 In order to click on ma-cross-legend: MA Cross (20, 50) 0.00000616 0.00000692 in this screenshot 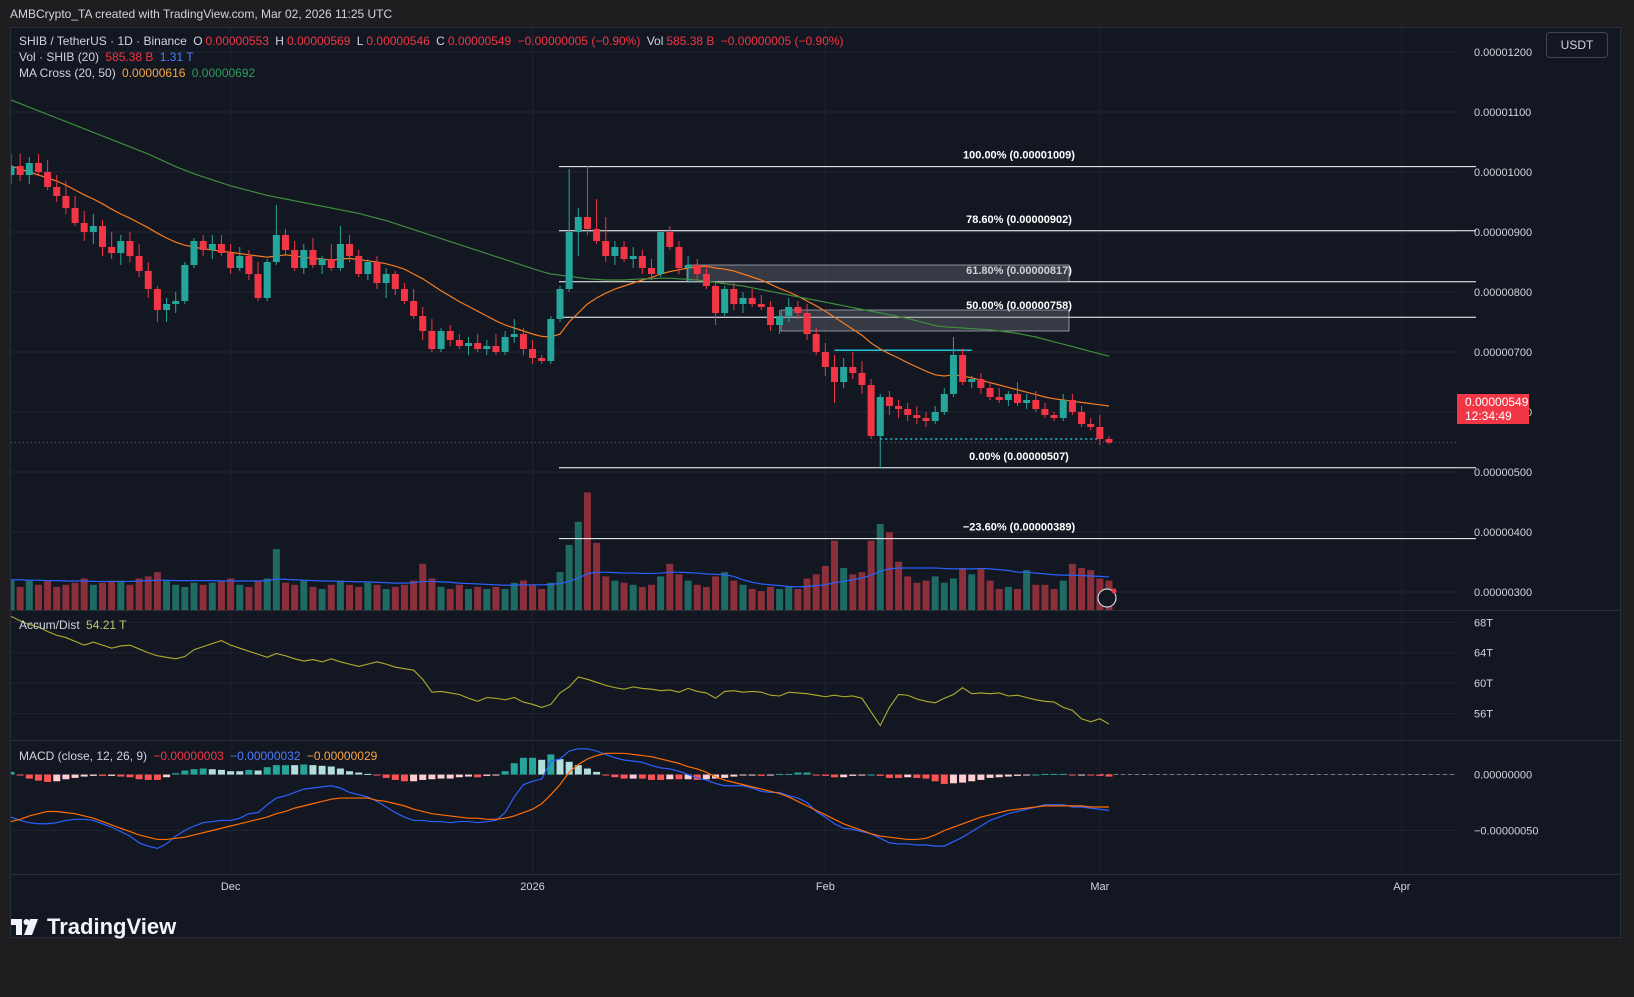, I will do `click(138, 73)`.